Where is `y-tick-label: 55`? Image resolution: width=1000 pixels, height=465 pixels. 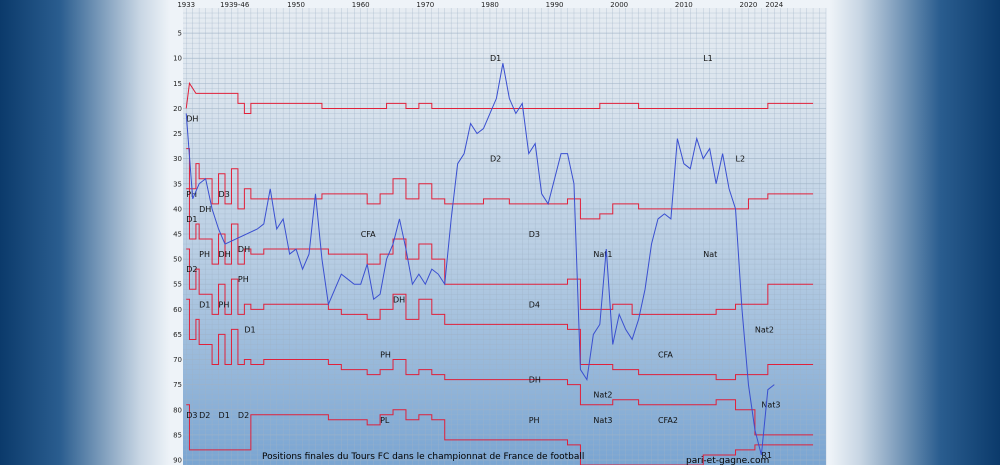 y-tick-label: 55 is located at coordinates (177, 285).